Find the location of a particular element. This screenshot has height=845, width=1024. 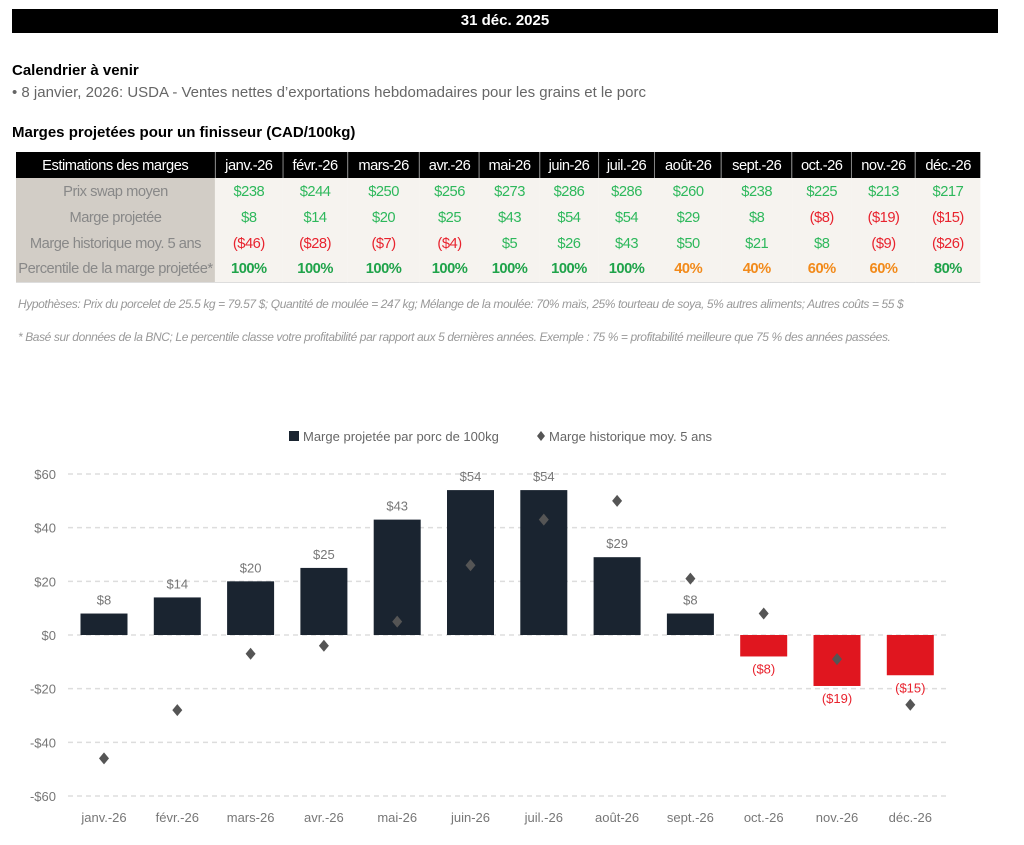

y-tick-label: $0 is located at coordinates (49, 635).